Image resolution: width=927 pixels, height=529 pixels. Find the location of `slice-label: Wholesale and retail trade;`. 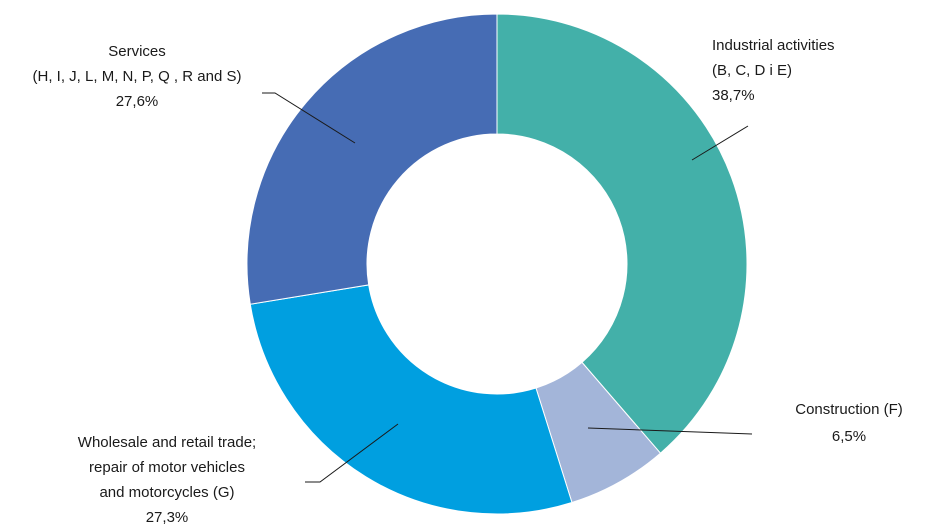

slice-label: Wholesale and retail trade; is located at coordinates (167, 442).